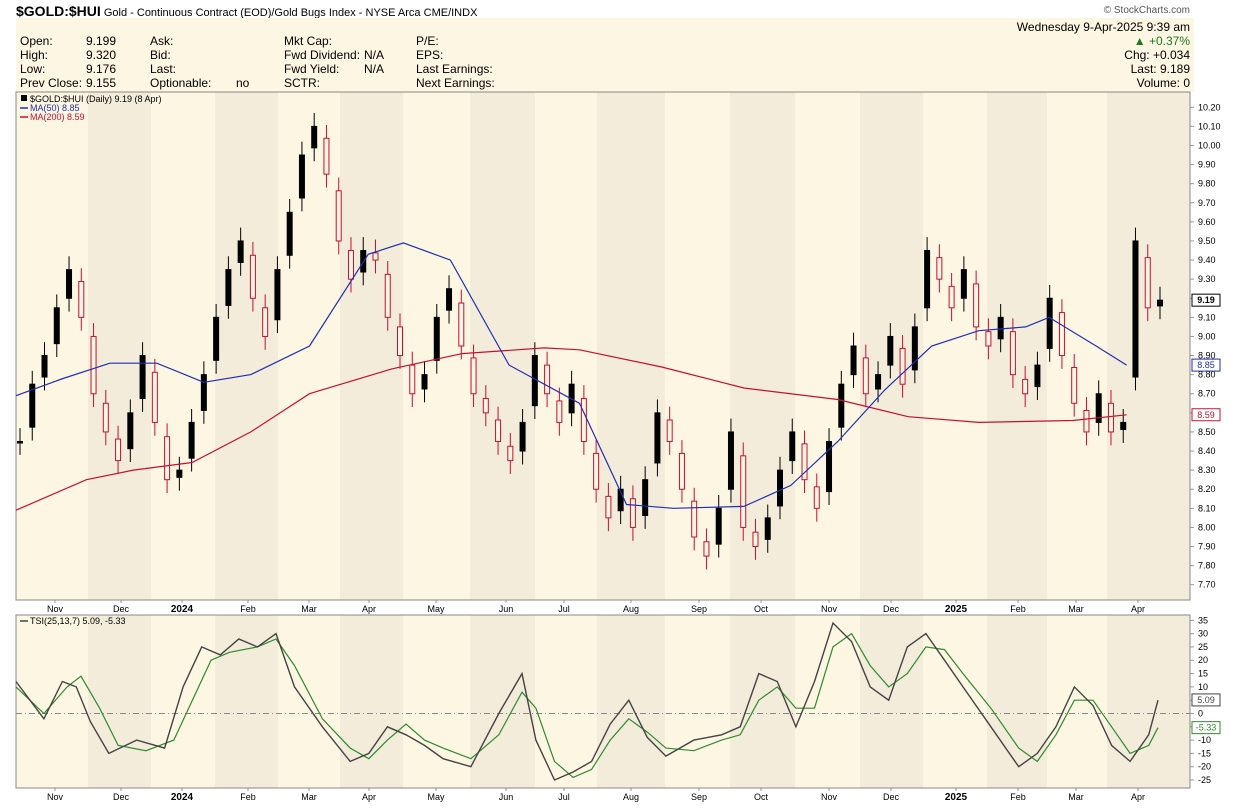  I want to click on price-last-value-box, so click(1206, 300).